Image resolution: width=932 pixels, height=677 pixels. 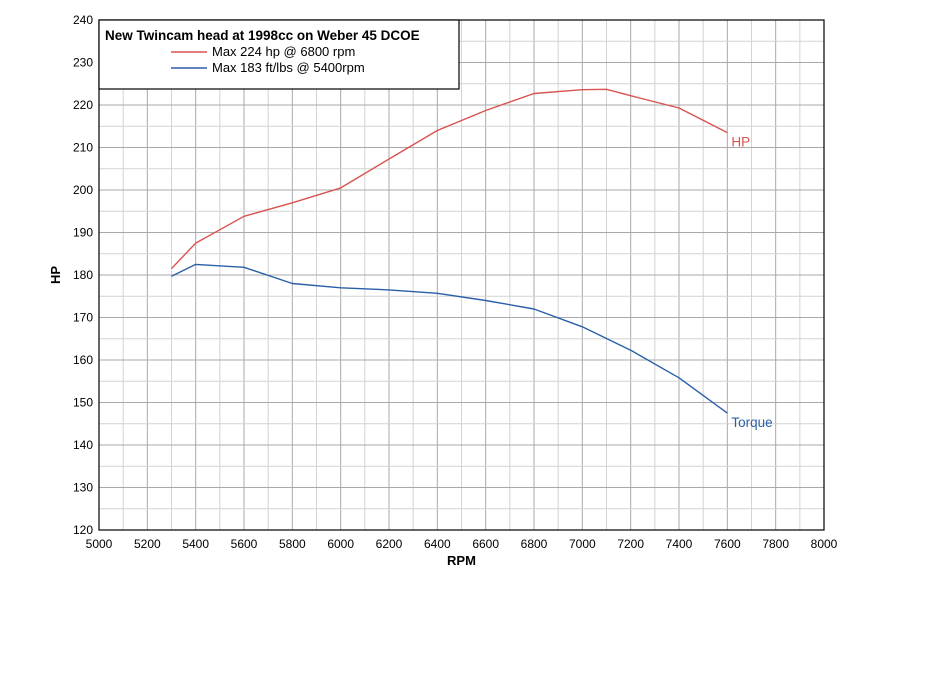 What do you see at coordinates (775, 544) in the screenshot?
I see `x-tick-label: 7800` at bounding box center [775, 544].